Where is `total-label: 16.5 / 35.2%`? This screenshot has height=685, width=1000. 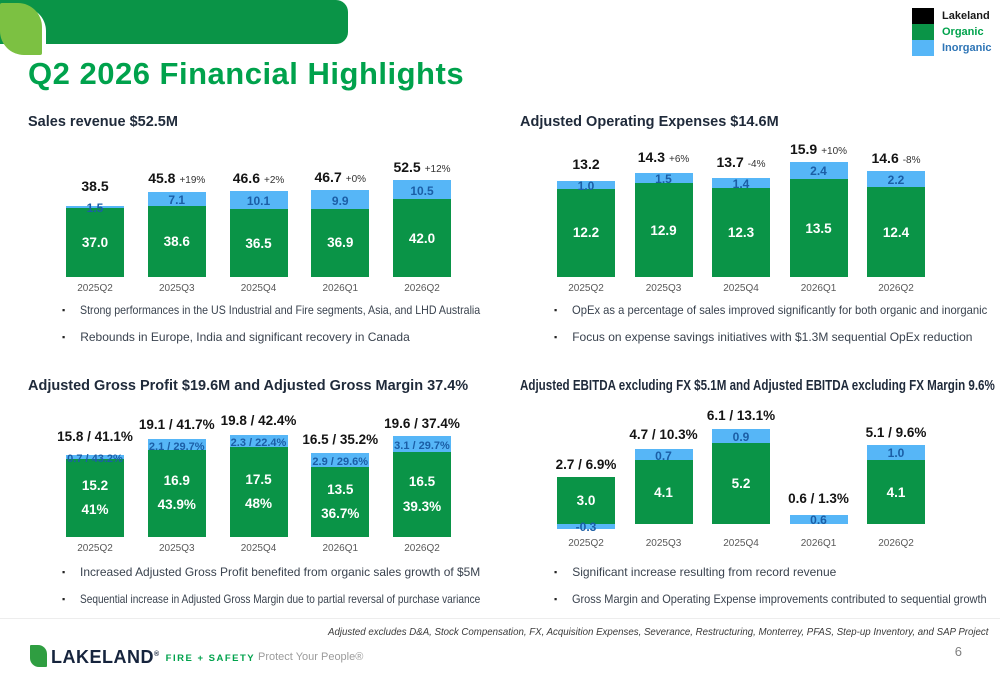 total-label: 16.5 / 35.2% is located at coordinates (340, 439).